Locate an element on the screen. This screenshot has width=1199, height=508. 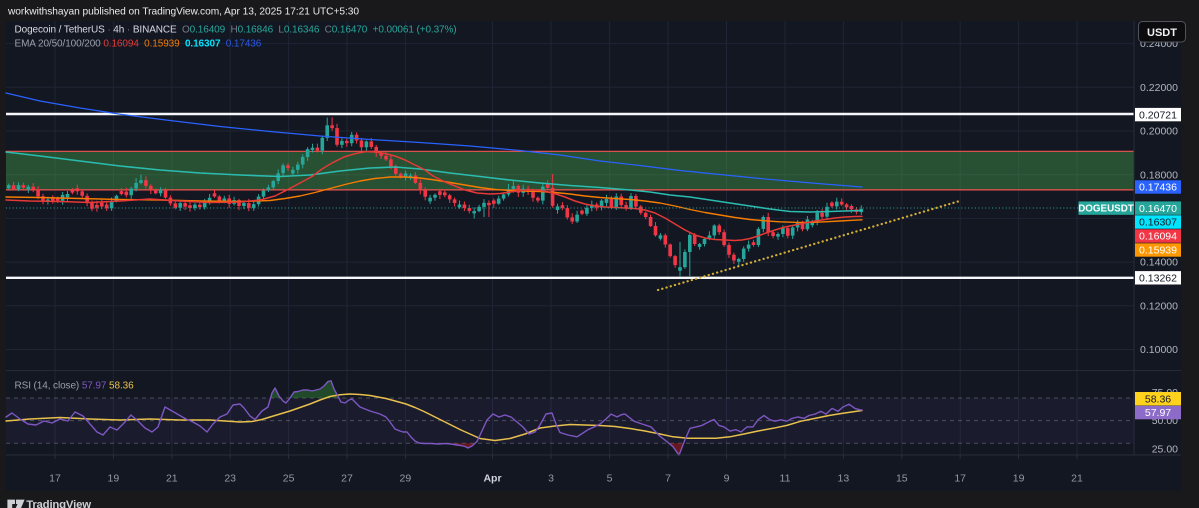
svg-text: 0.22000 is located at coordinates (1159, 88).